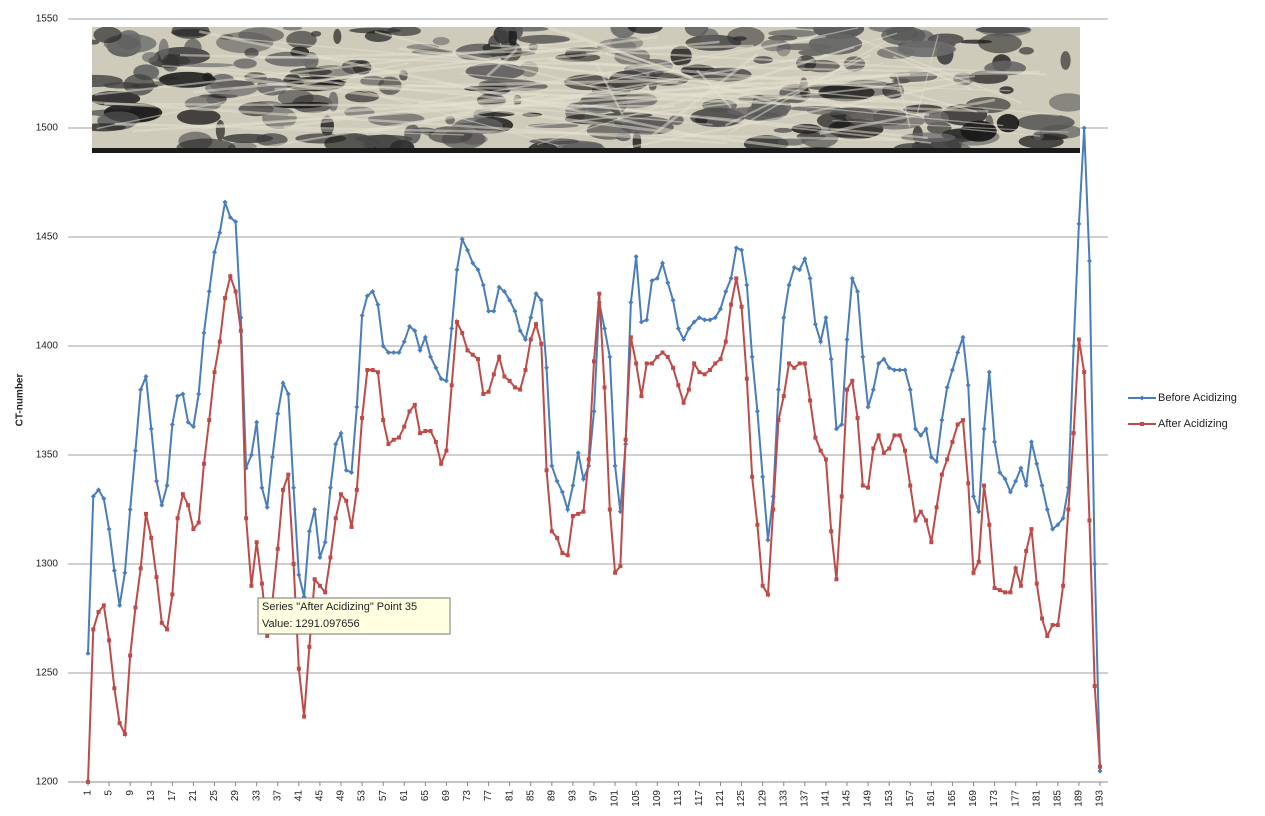  I want to click on x-tick-label: 77, so click(488, 796).